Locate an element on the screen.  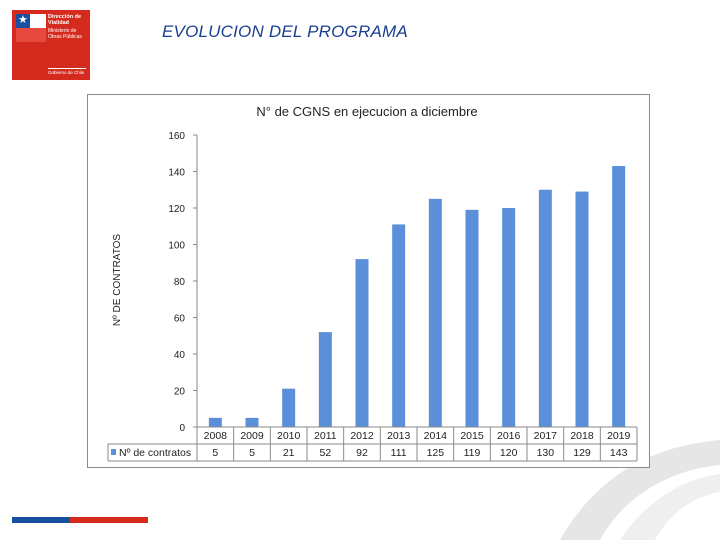
x-tick-label: 2013 is located at coordinates (399, 436).